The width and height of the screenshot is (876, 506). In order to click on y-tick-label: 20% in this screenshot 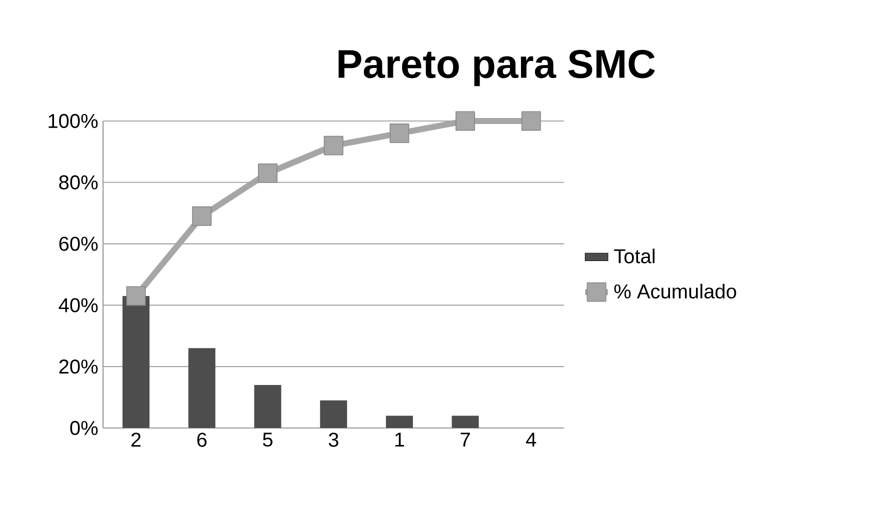, I will do `click(78, 367)`.